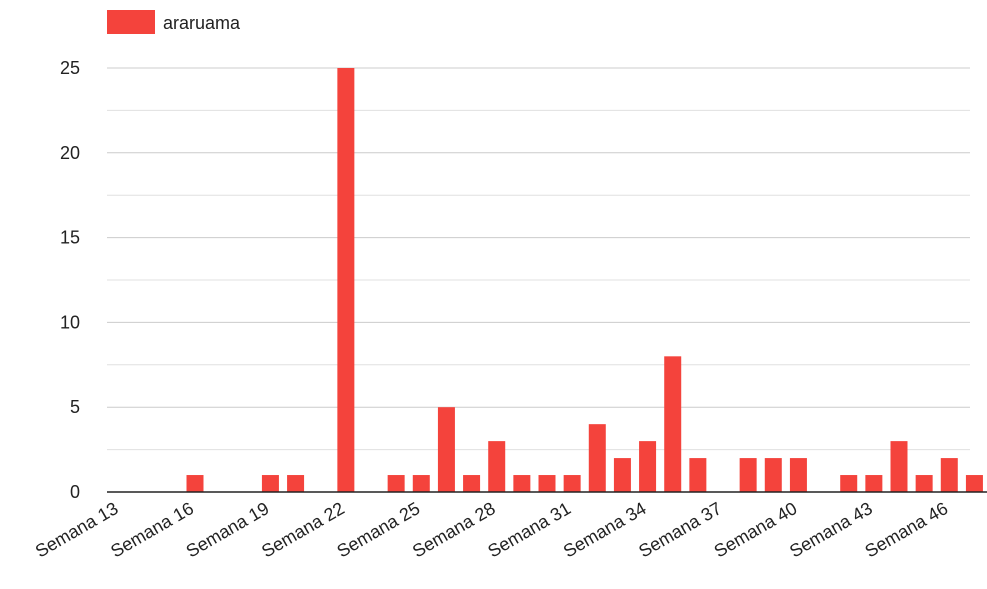  What do you see at coordinates (605, 529) in the screenshot?
I see `x-tick-label: Semana 34` at bounding box center [605, 529].